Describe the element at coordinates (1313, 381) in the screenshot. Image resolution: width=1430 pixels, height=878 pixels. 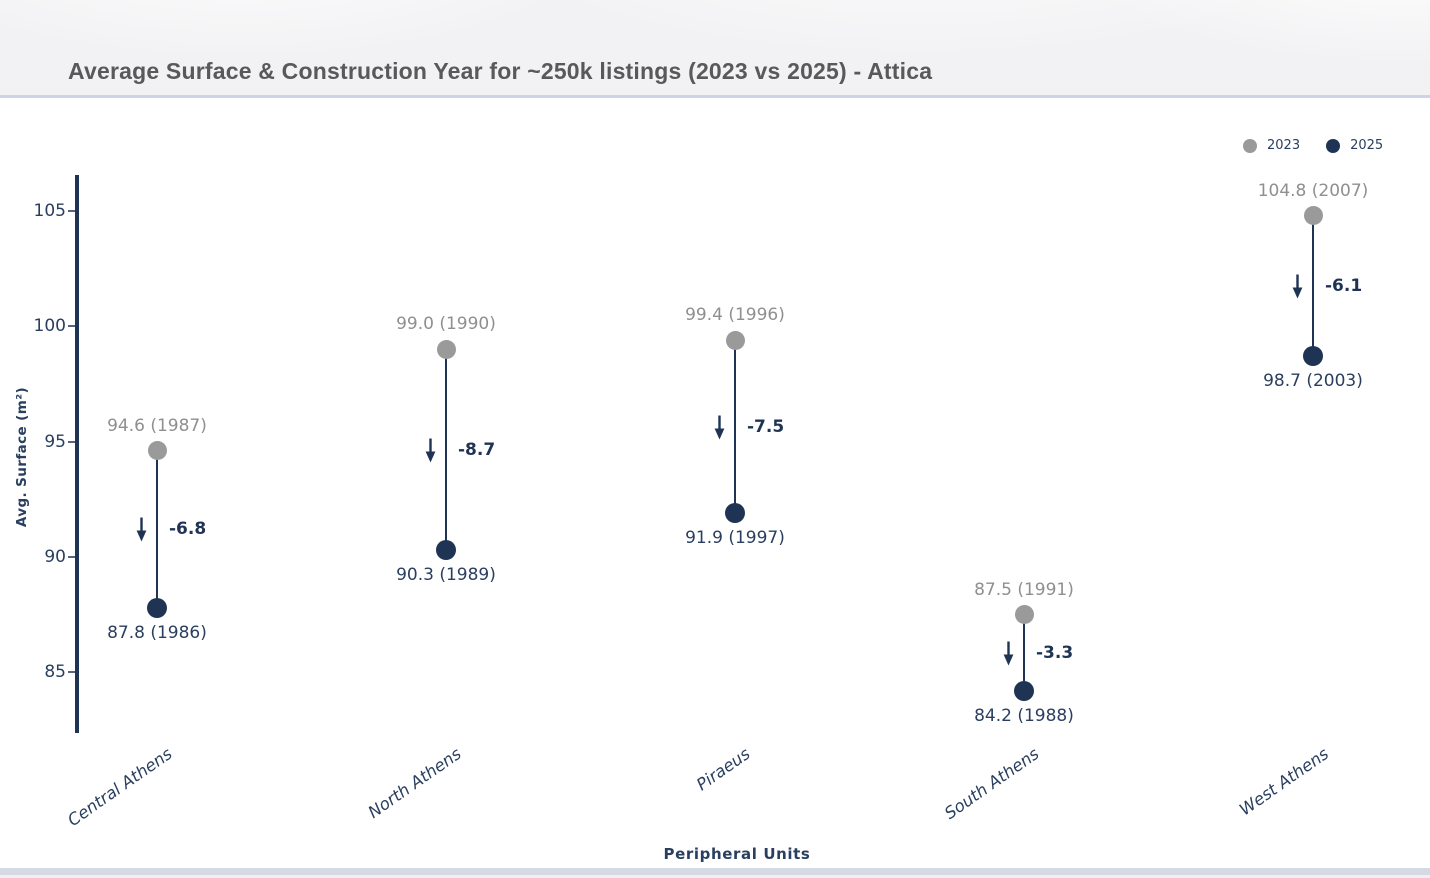
I see `value-label-2025: 98.7 (2003)` at that location.